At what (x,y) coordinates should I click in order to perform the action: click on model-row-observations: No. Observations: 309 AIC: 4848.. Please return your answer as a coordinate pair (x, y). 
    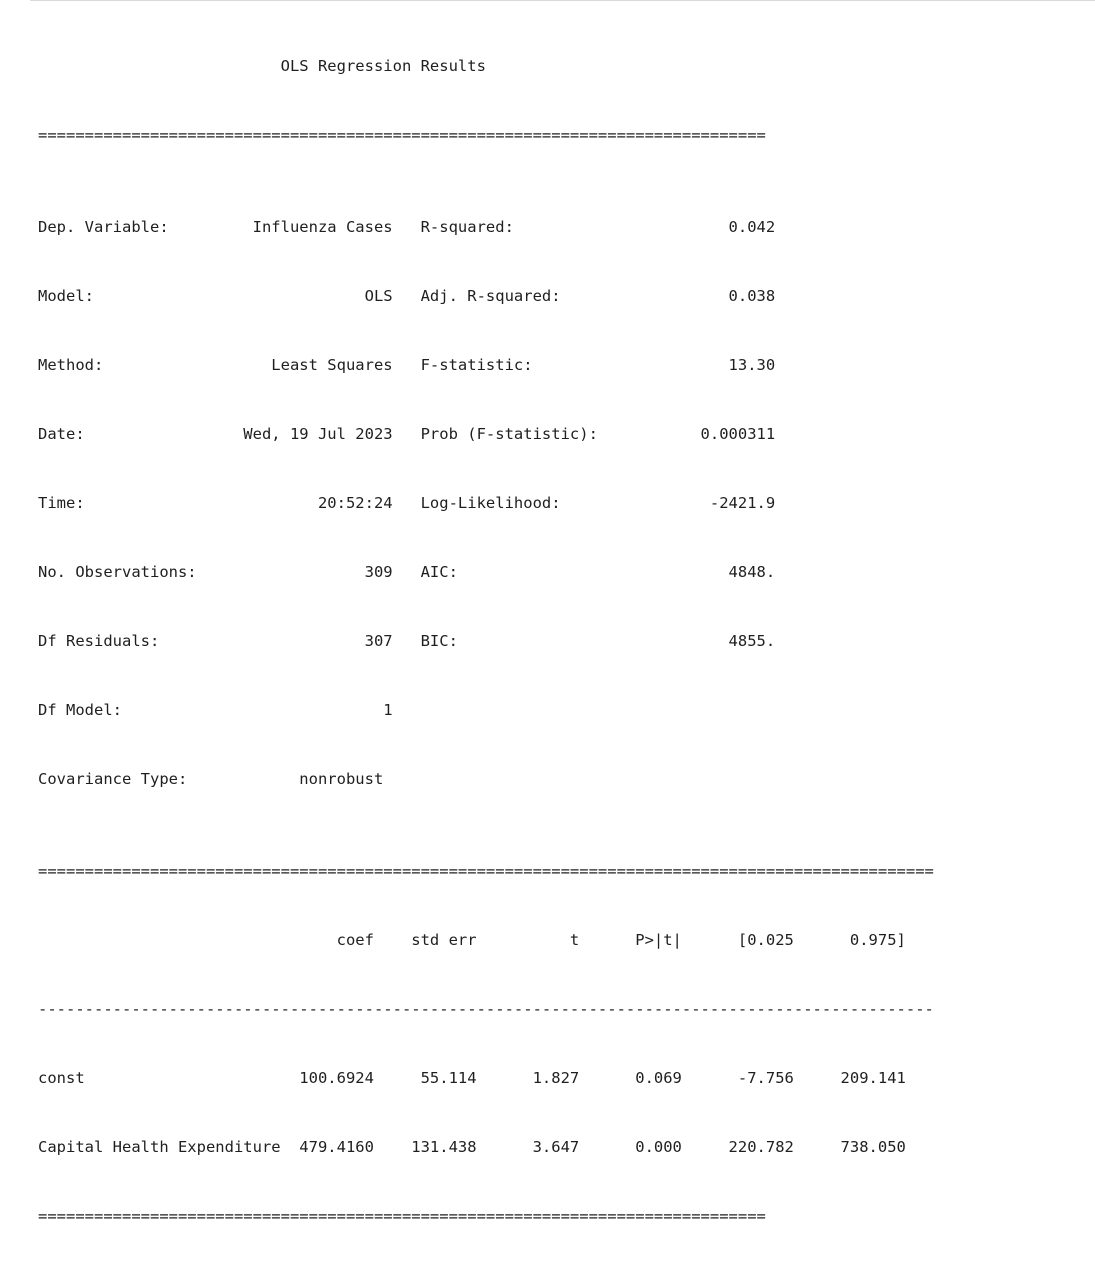
    Looking at the image, I should click on (407, 572).